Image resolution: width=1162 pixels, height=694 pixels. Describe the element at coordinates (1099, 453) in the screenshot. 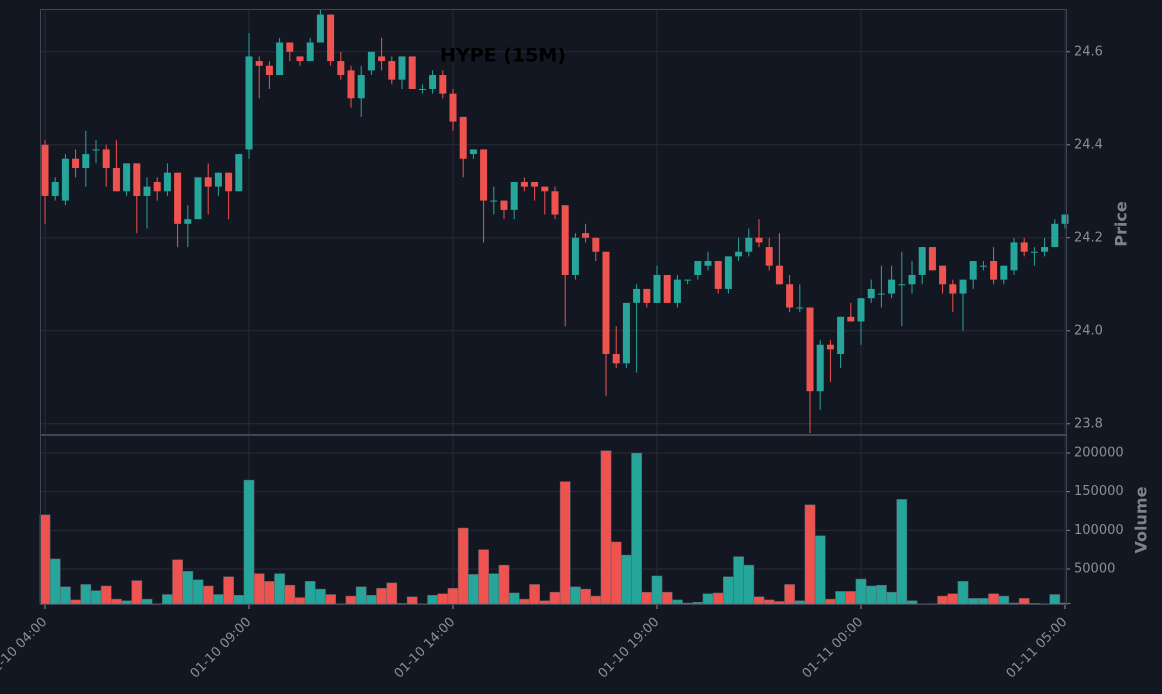

I see `v-tick-label: 200000` at that location.